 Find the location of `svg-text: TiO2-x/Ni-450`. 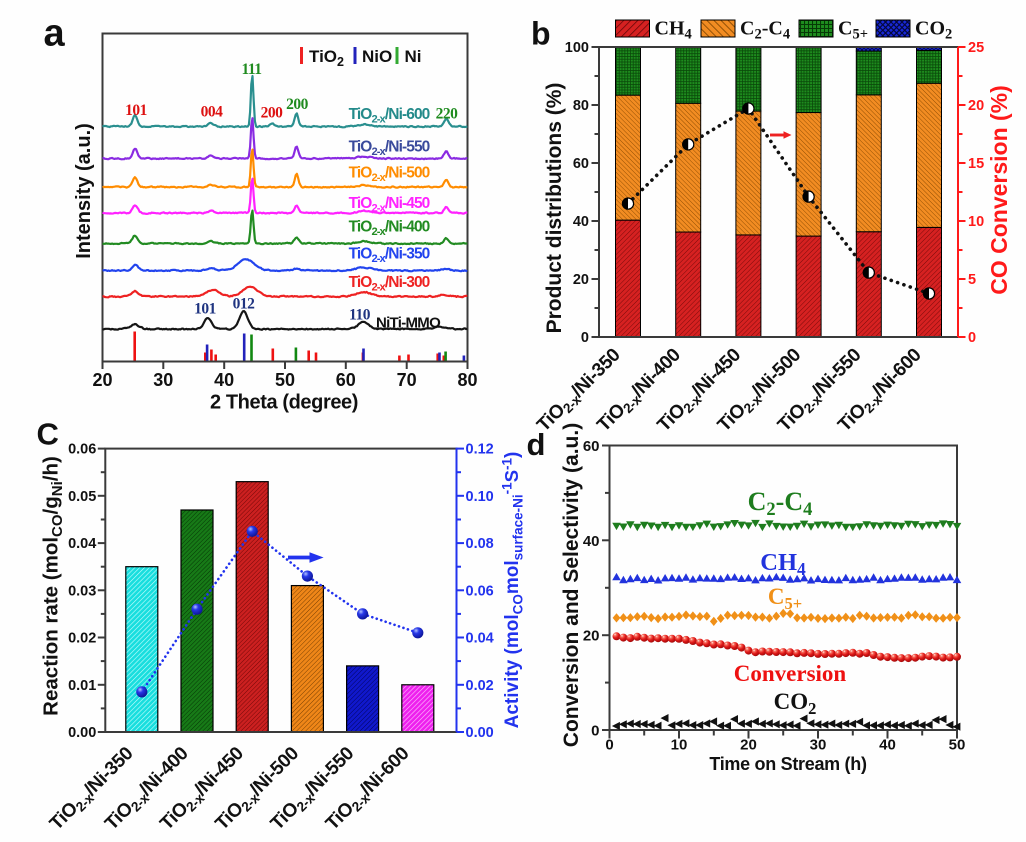

svg-text: TiO2-x/Ni-450 is located at coordinates (389, 204).